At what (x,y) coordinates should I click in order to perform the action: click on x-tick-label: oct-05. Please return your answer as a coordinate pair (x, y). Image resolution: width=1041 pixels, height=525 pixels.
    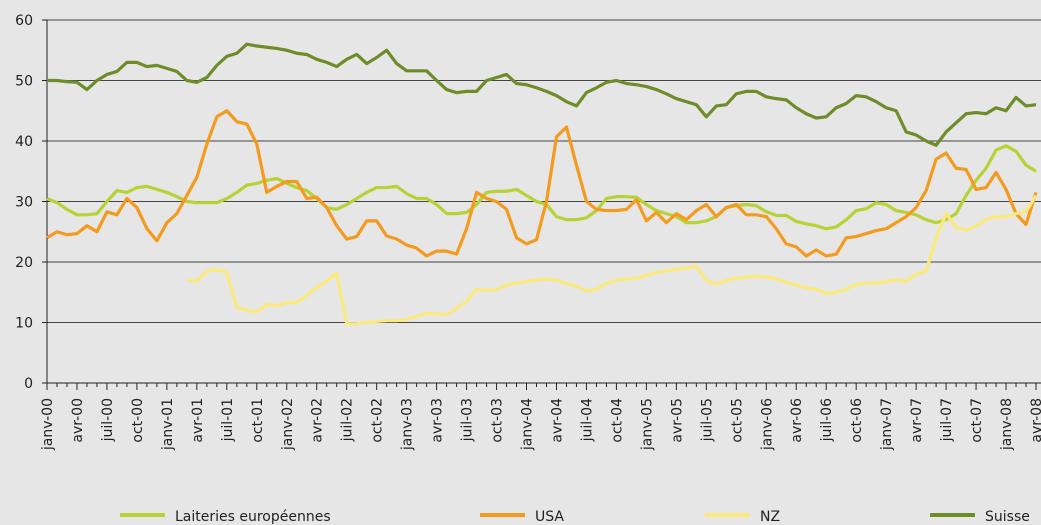
    Looking at the image, I should click on (737, 420).